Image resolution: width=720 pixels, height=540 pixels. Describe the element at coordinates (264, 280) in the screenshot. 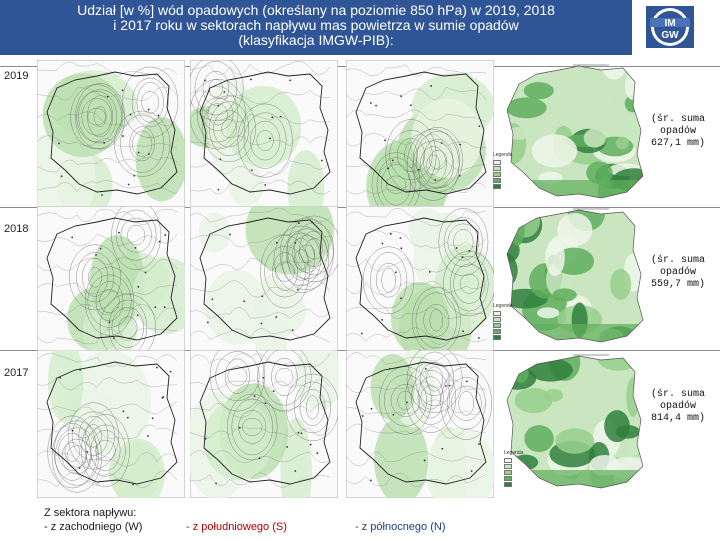

I see `contour-map-2018-south` at that location.